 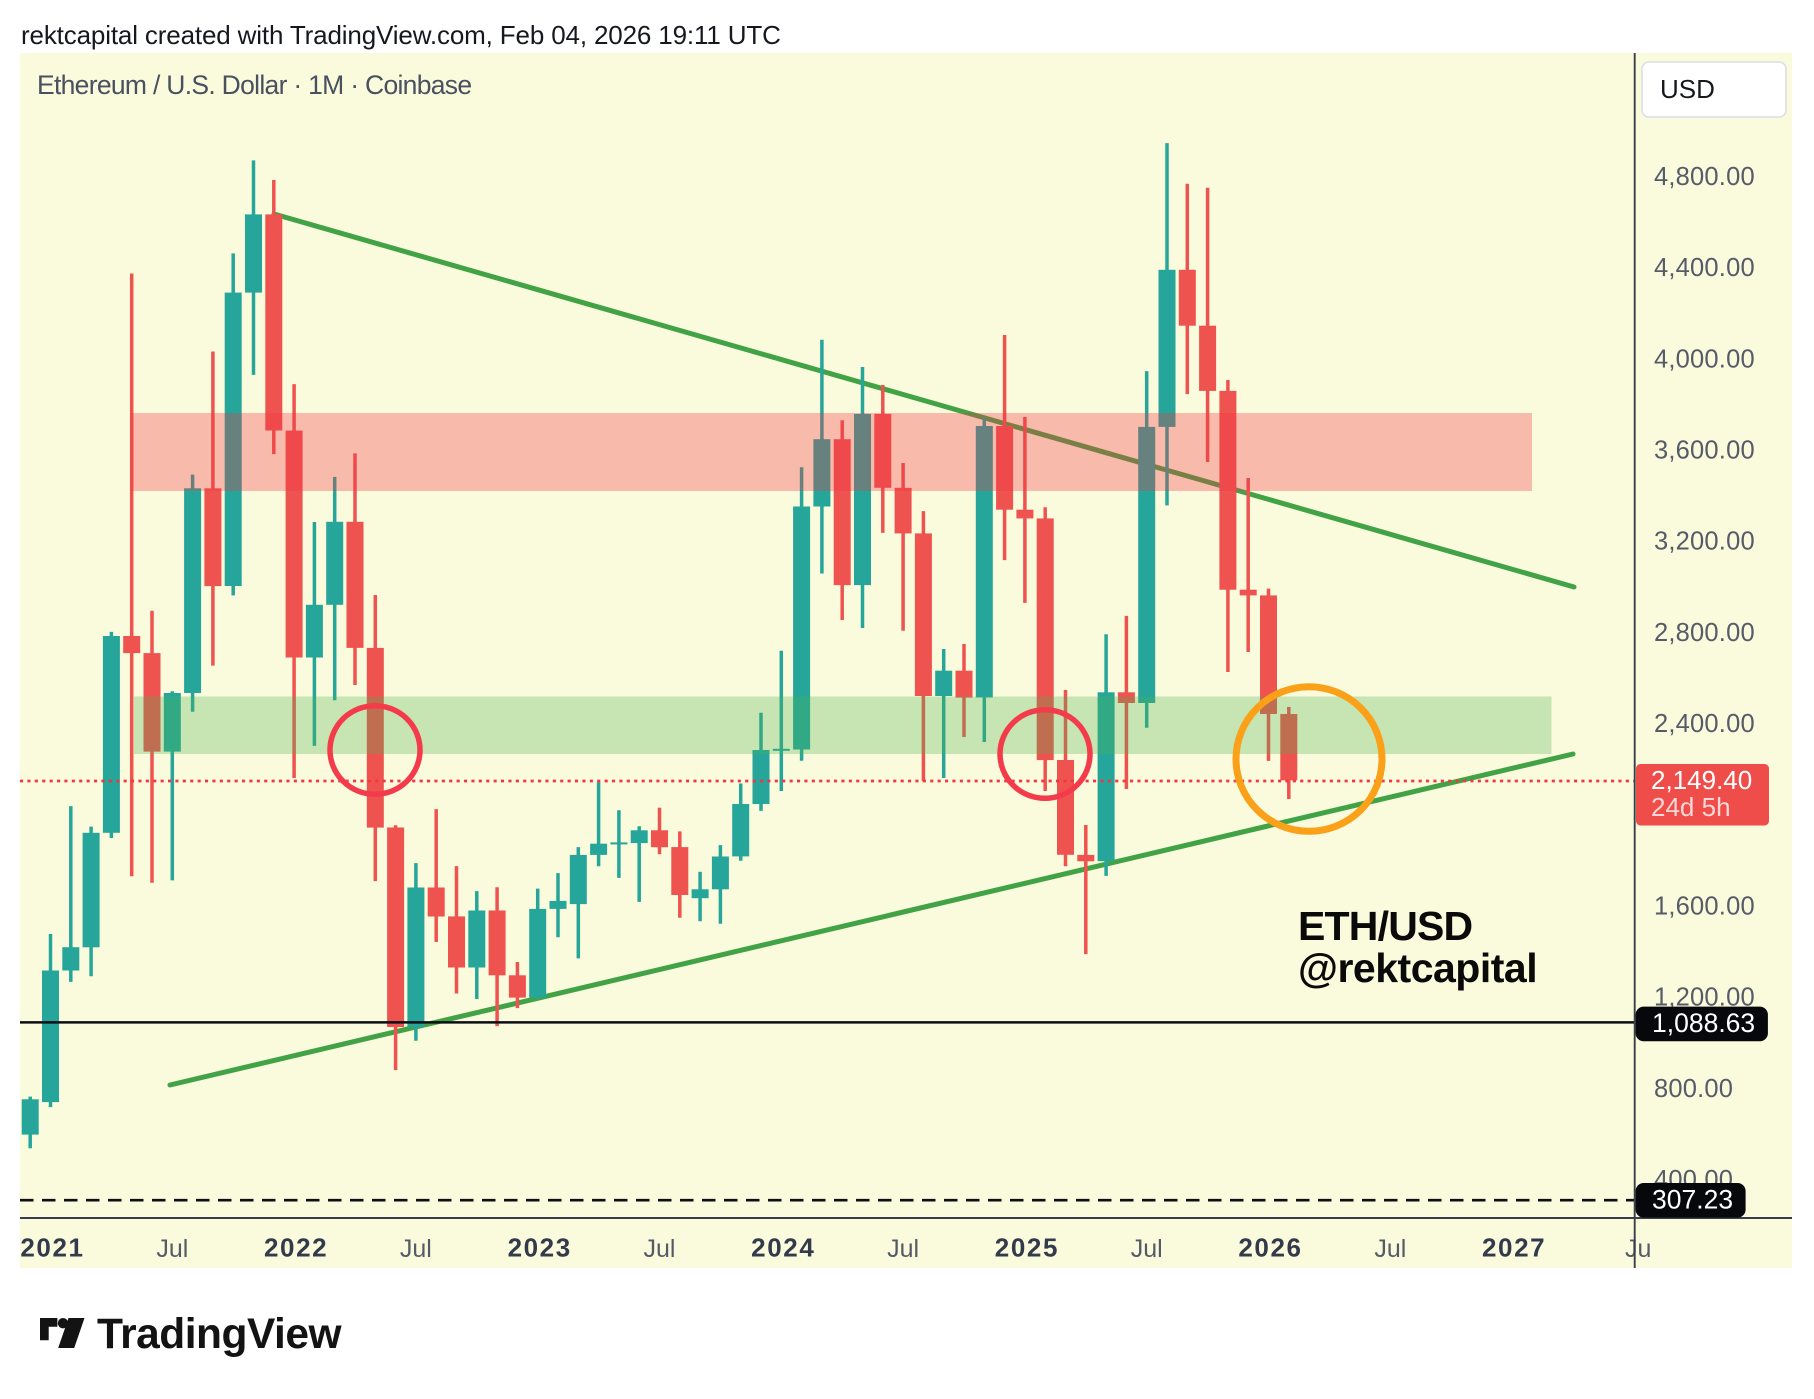 I want to click on svg-text:Ethereum / U.S. Dollar · 1M ·: Ethereum / U.S. Dollar · 1M · Coinbase, so click(x=254, y=85).